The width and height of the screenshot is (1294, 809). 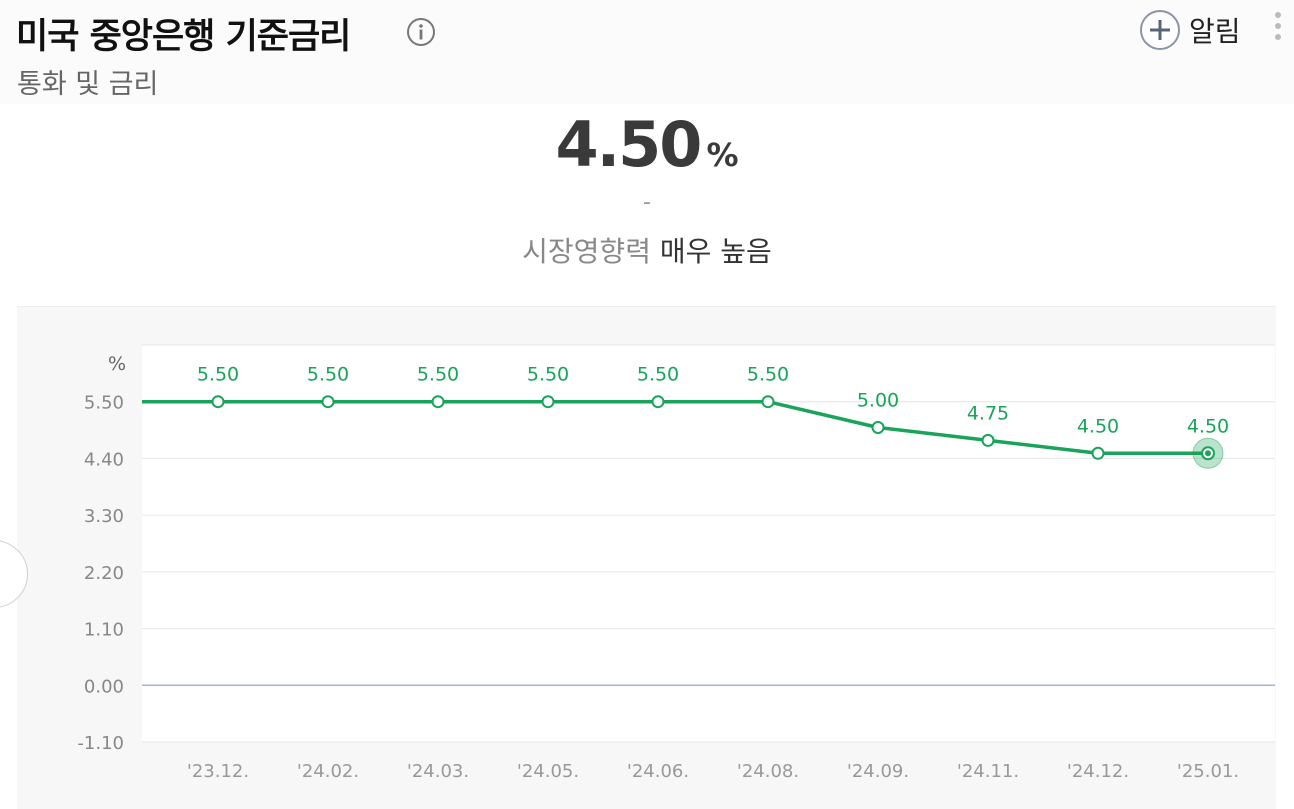 What do you see at coordinates (104, 459) in the screenshot?
I see `y-tick-label: 4.40` at bounding box center [104, 459].